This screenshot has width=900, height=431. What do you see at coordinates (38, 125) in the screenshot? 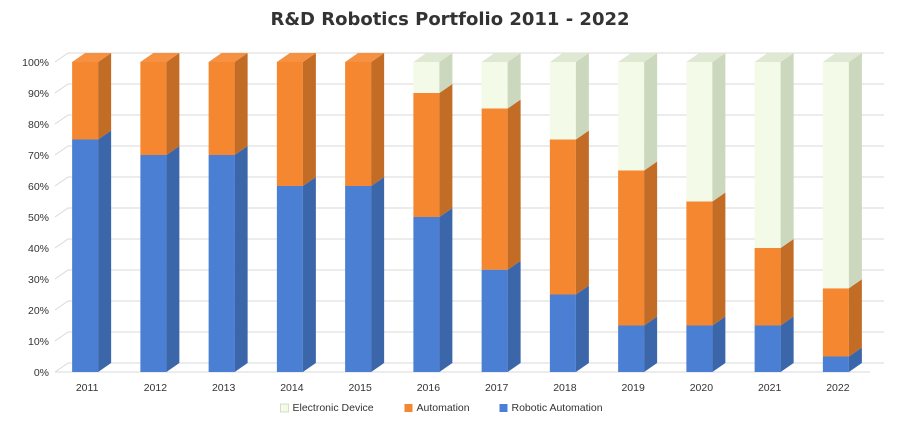
I see `y-tick-label: 80%` at bounding box center [38, 125].